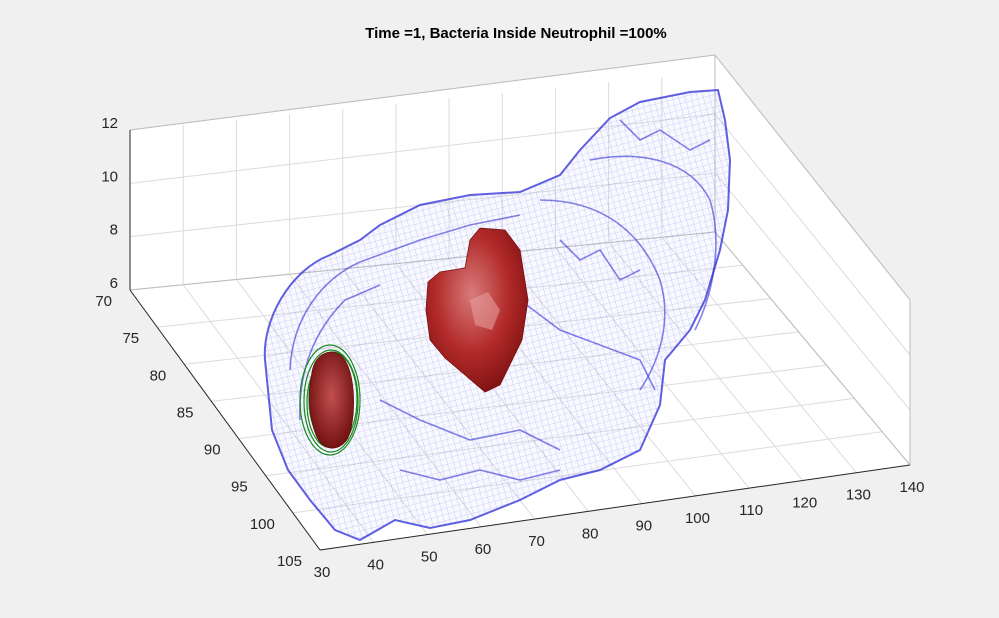  What do you see at coordinates (158, 375) in the screenshot?
I see `y-tick-label: 80` at bounding box center [158, 375].